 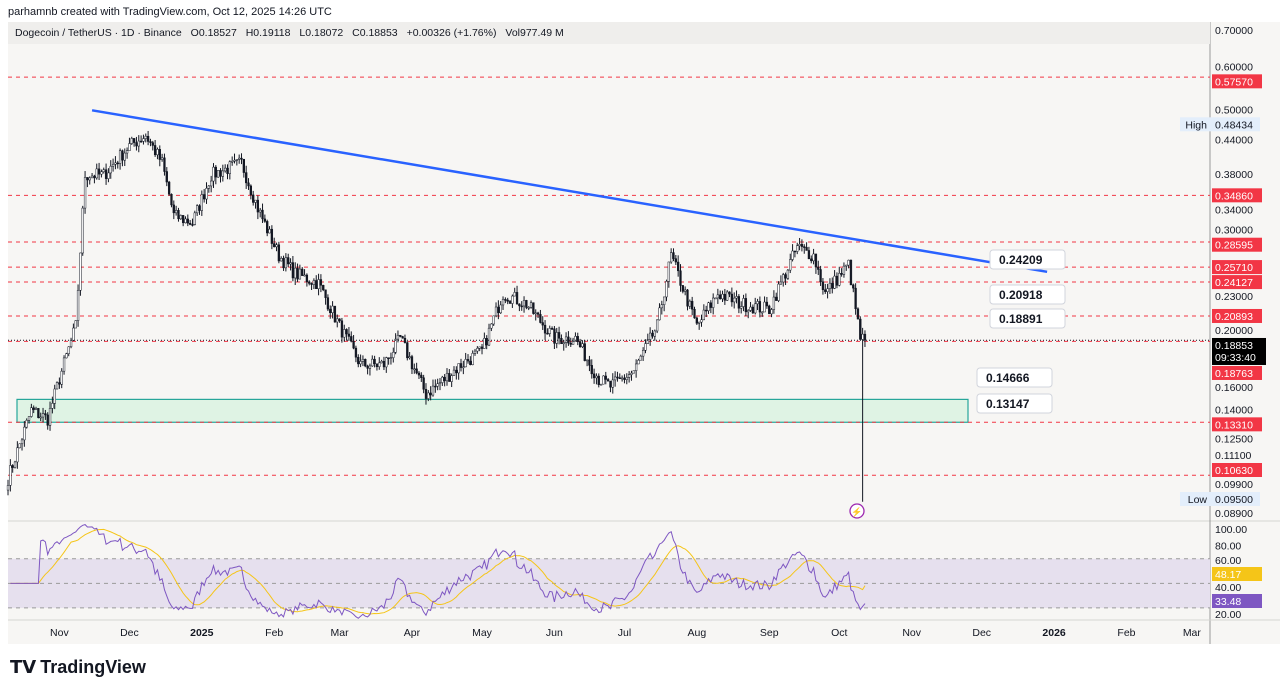 I want to click on time-tick-label: Apr, so click(x=412, y=633).